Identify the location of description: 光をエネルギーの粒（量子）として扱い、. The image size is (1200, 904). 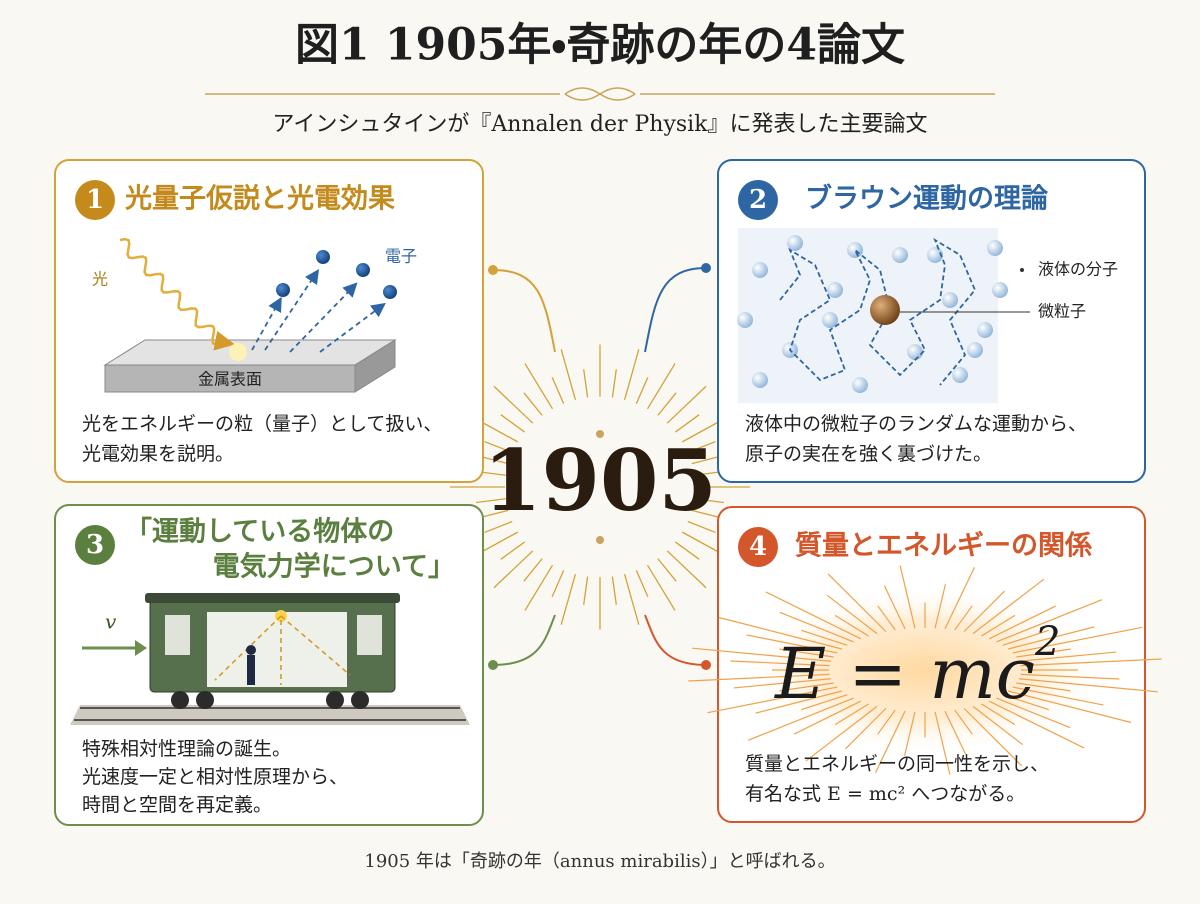
(262, 424).